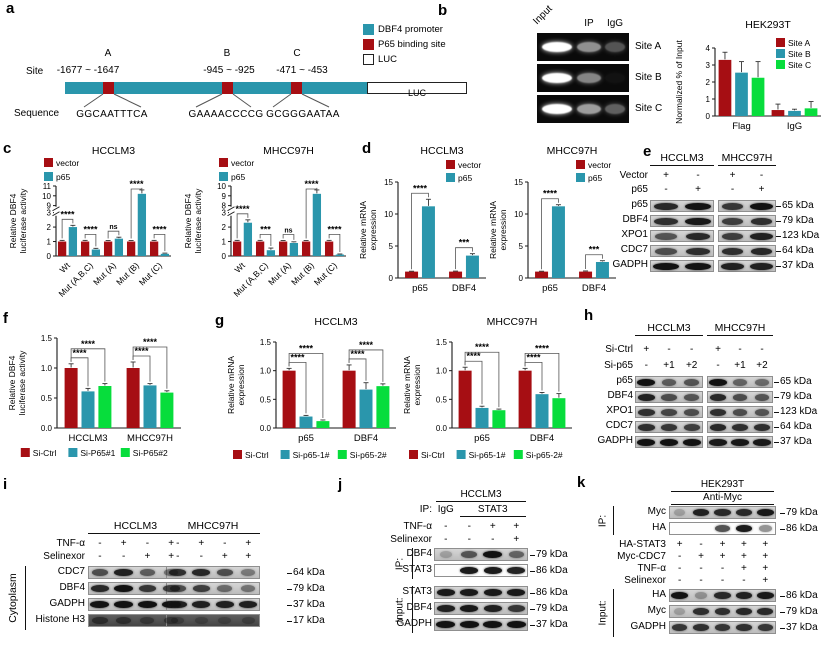 The width and height of the screenshot is (825, 647). I want to click on gel-row-label: Site A, so click(648, 46).